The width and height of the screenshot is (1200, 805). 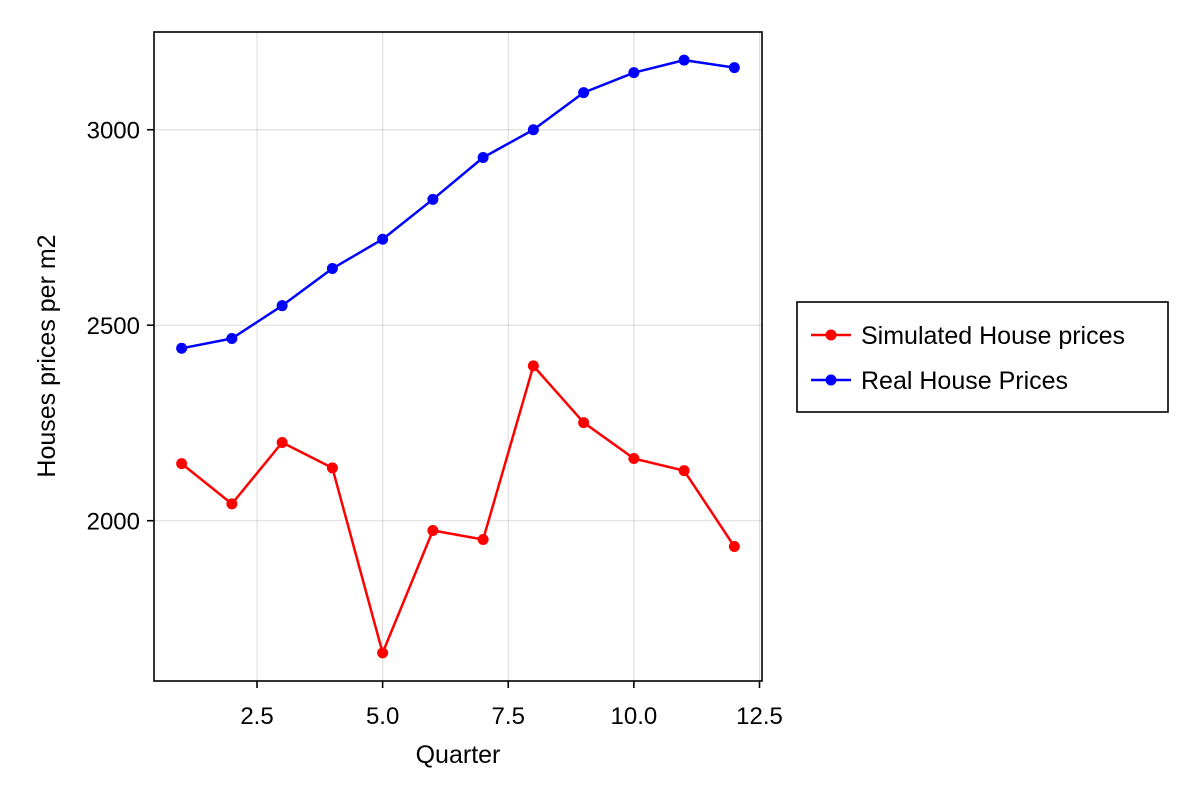 I want to click on x-axis-label: Quarter, so click(x=458, y=755).